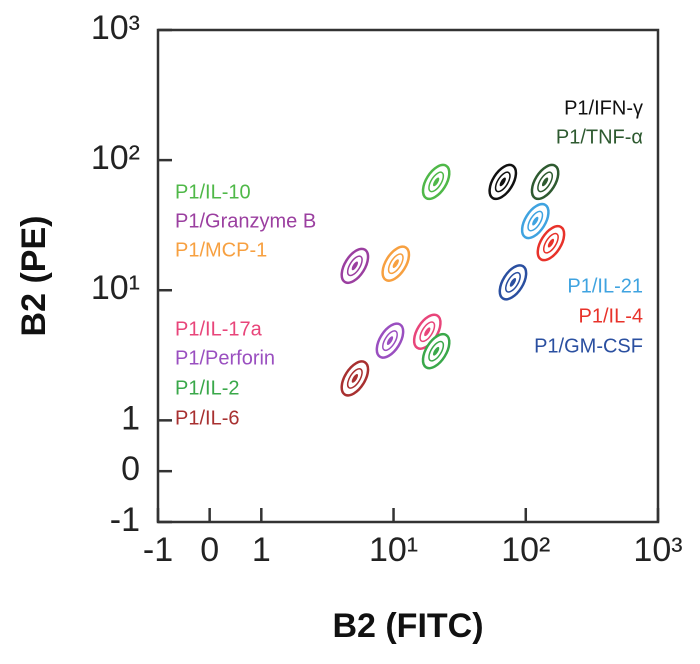 The image size is (700, 664). I want to click on y-tick-label: -1, so click(125, 520).